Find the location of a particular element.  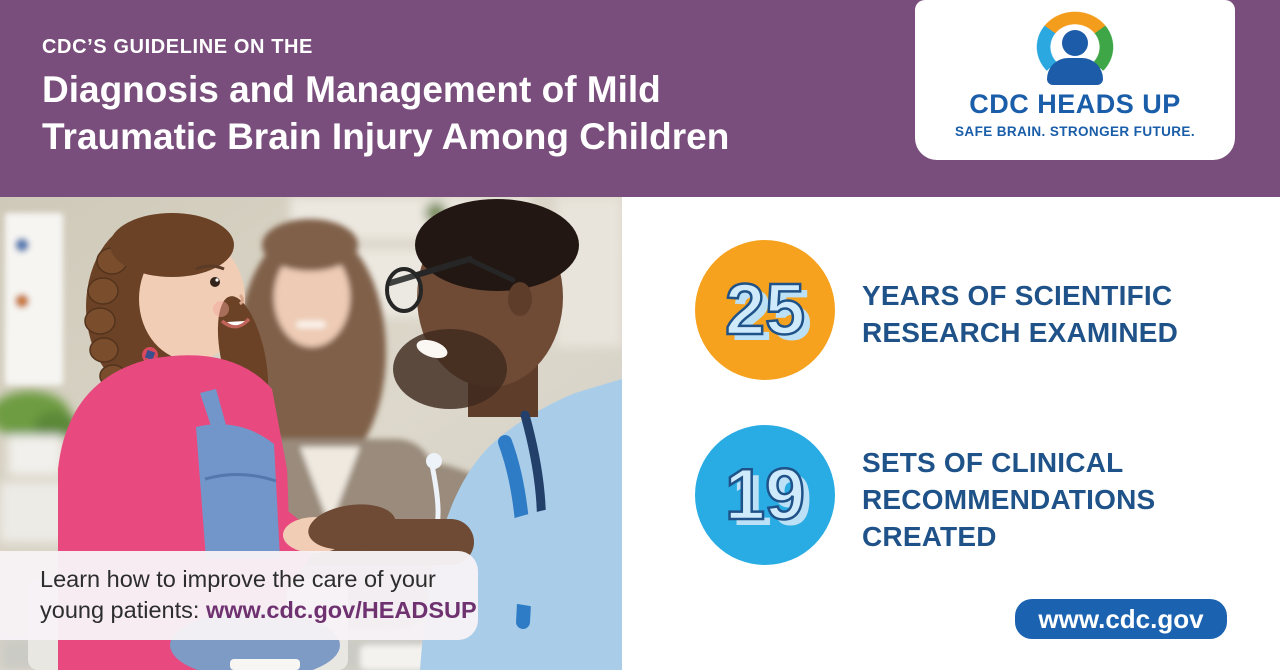

stat-circle-research: 25 is located at coordinates (765, 310).